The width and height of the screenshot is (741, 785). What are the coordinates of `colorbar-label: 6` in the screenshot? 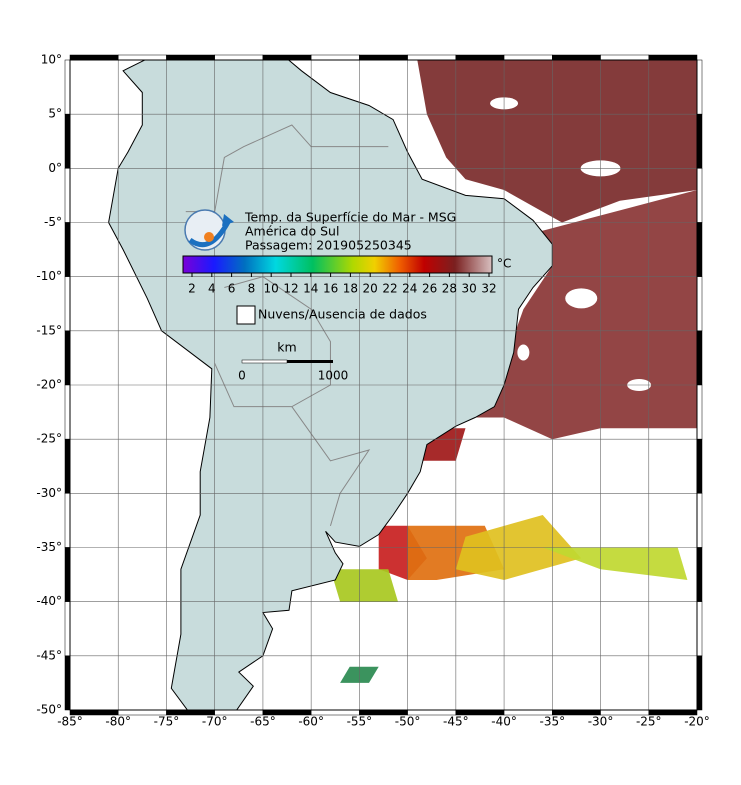 It's located at (232, 289).